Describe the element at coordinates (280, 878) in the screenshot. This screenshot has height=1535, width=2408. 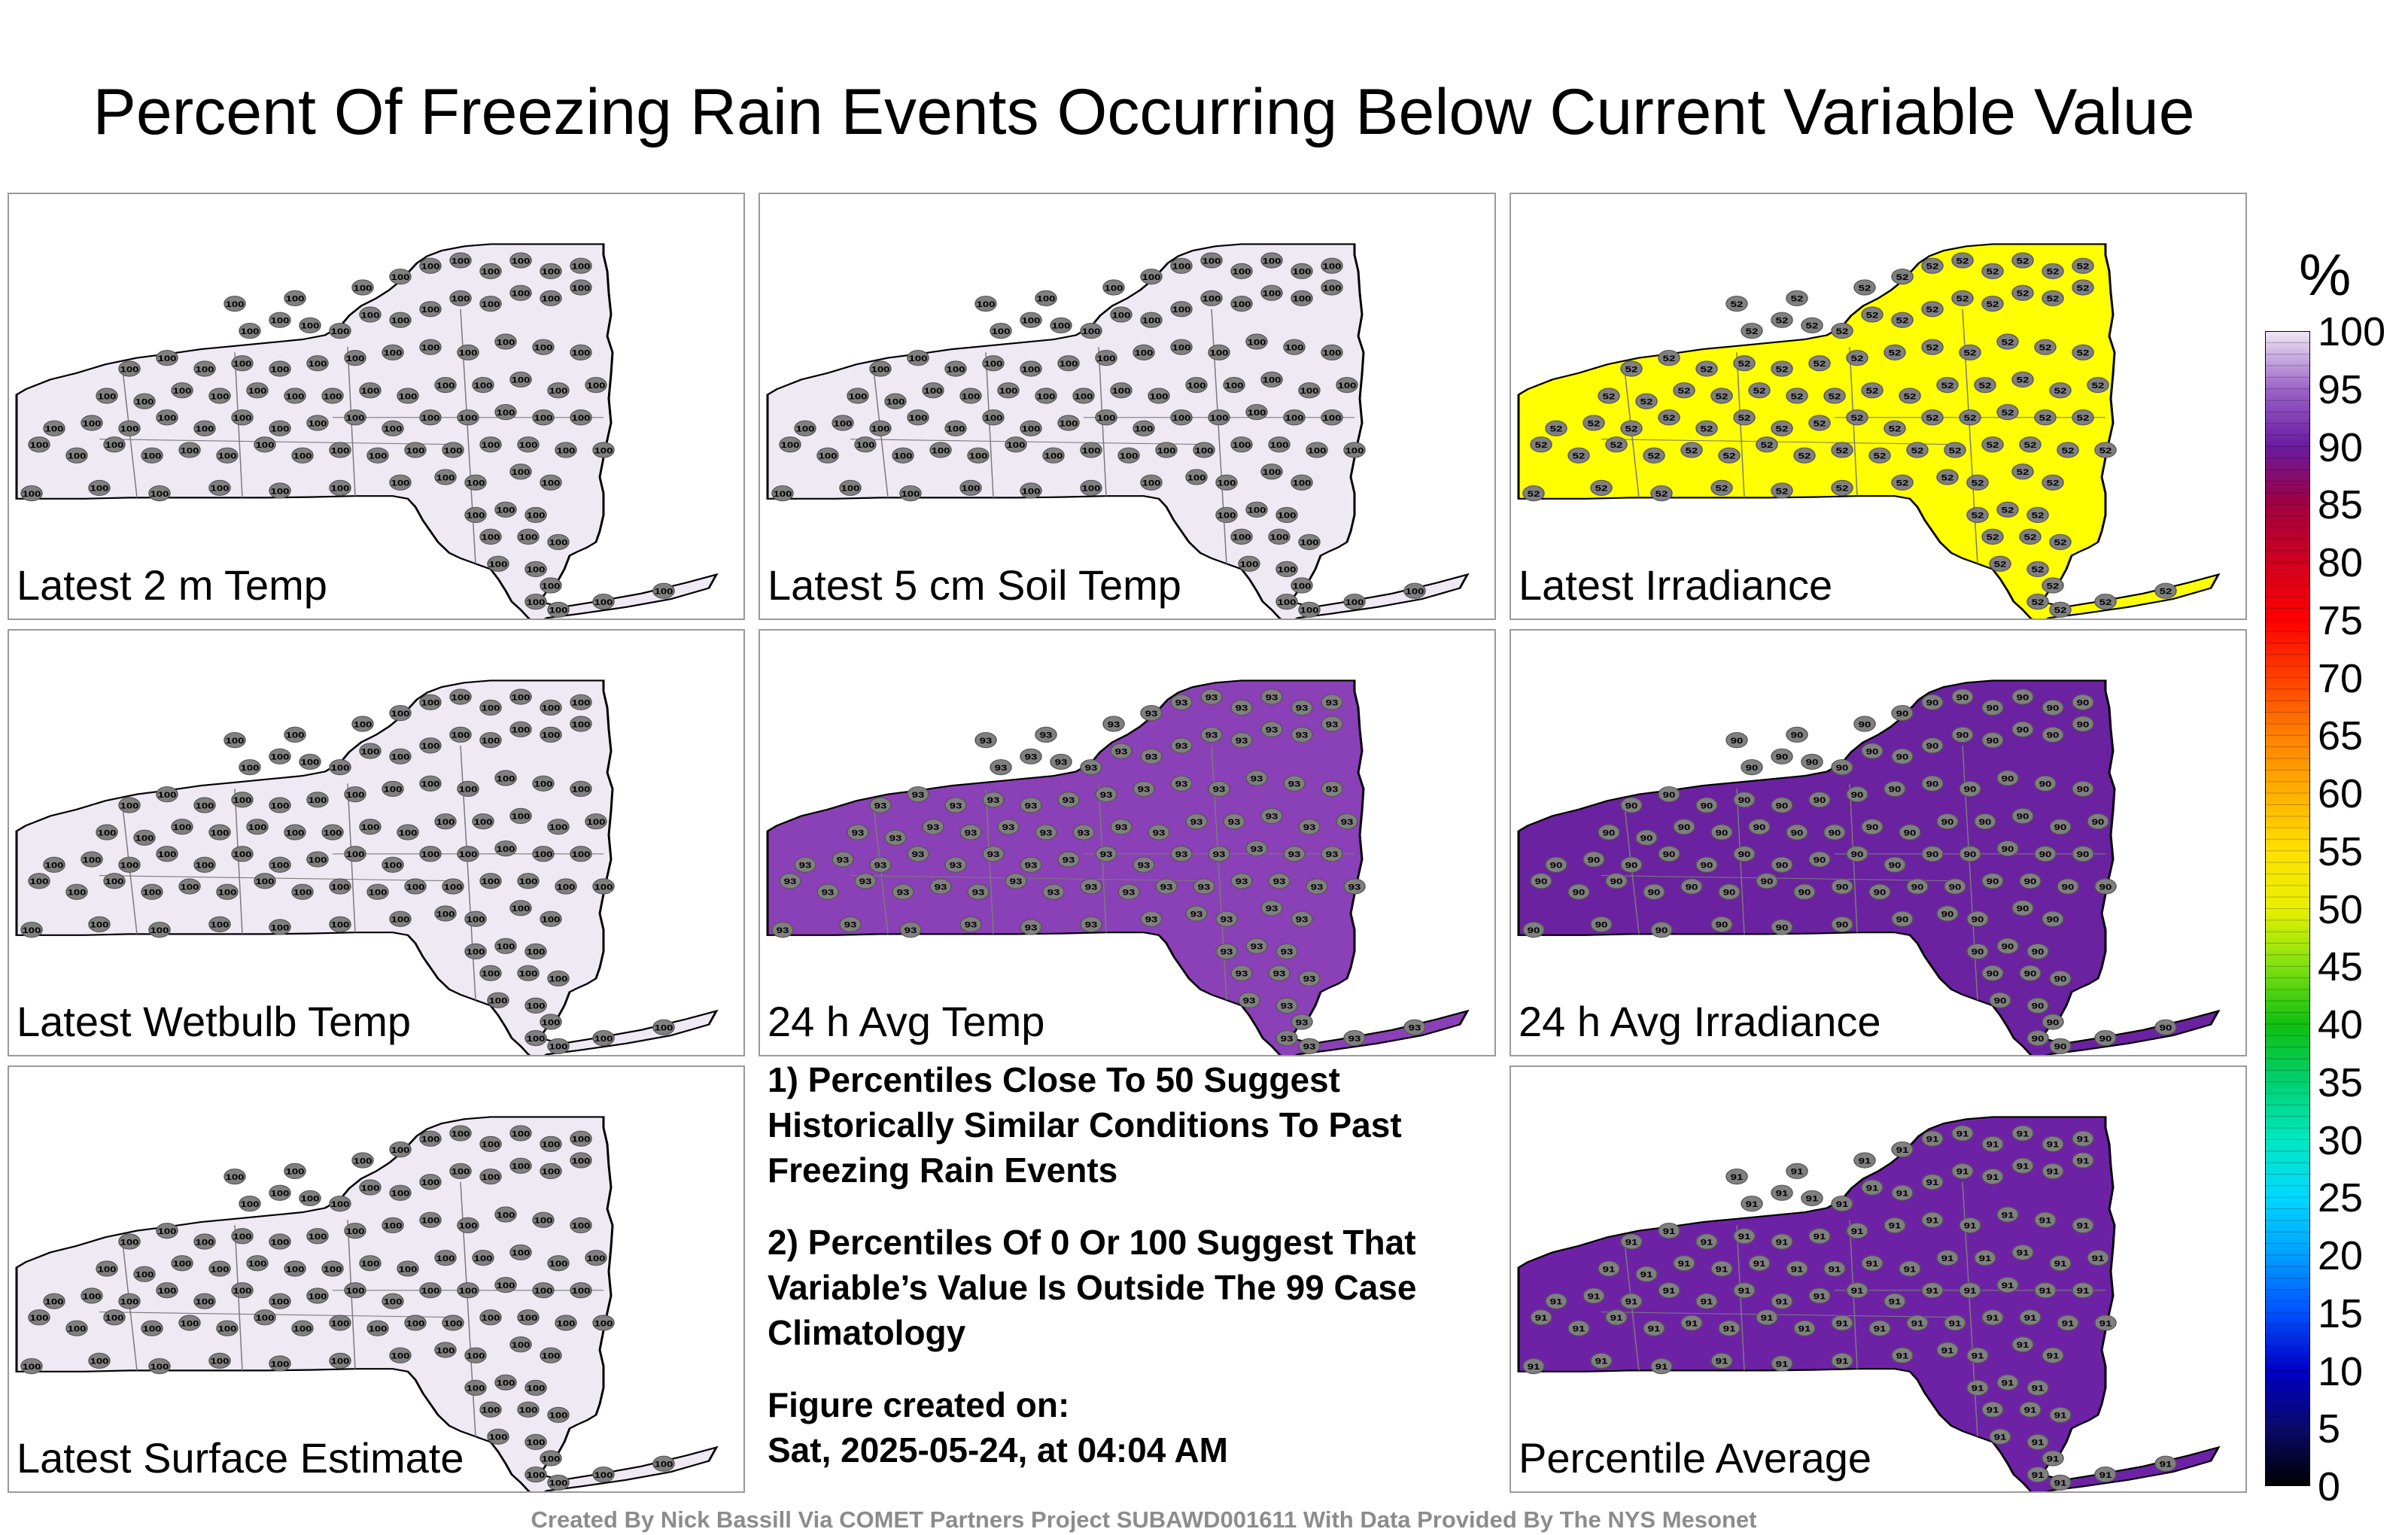
I see `county-boundary` at that location.